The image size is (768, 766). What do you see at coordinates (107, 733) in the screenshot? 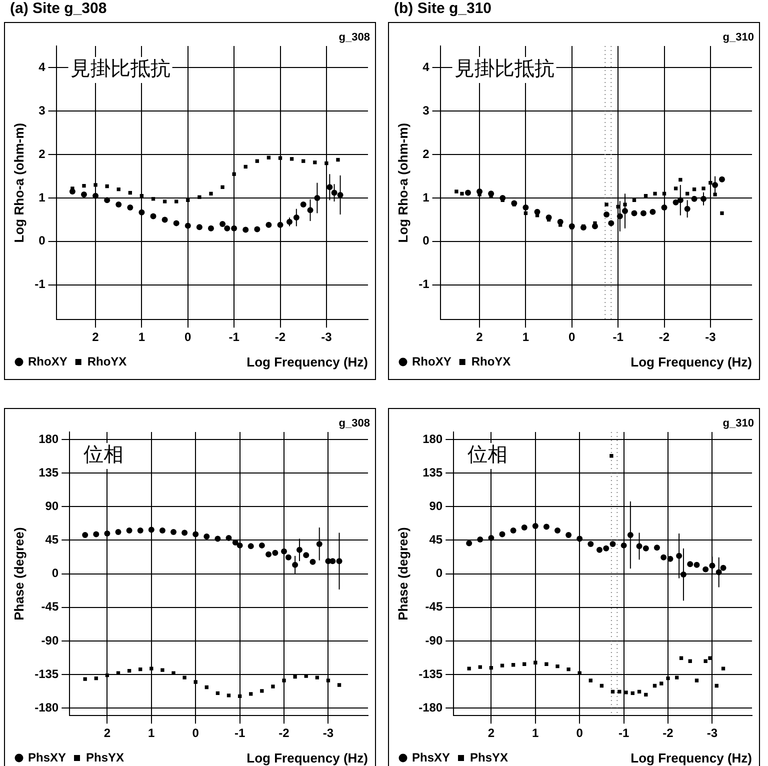
I see `x-tick-label: 2` at bounding box center [107, 733].